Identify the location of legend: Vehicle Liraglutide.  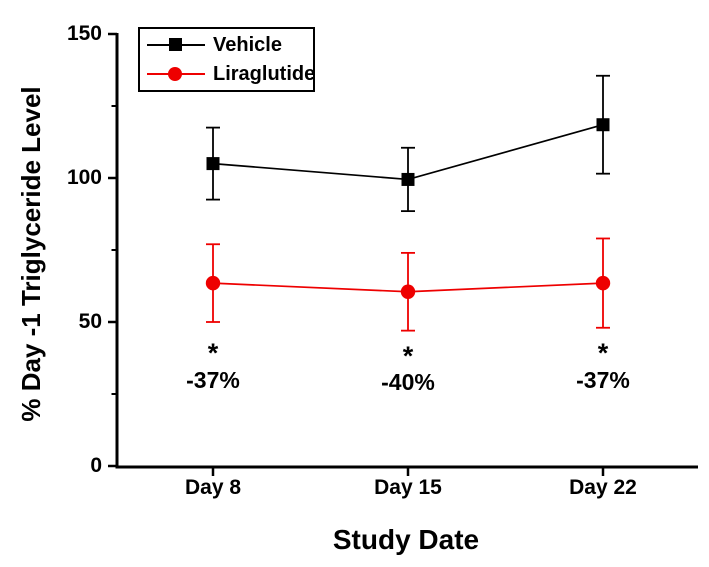
(226, 59).